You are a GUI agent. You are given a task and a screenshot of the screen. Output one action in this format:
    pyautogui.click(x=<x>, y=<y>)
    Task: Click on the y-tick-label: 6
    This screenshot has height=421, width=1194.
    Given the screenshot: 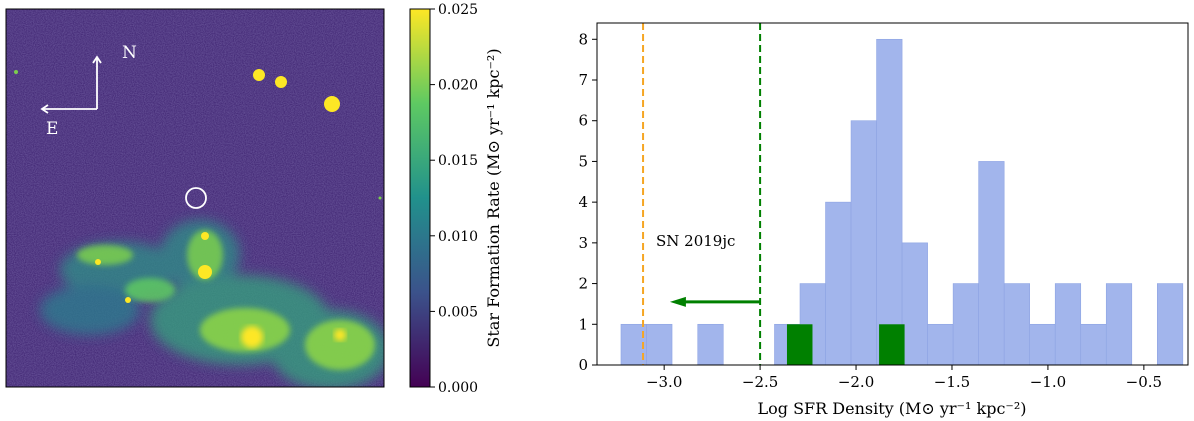 What is the action you would take?
    pyautogui.click(x=583, y=121)
    